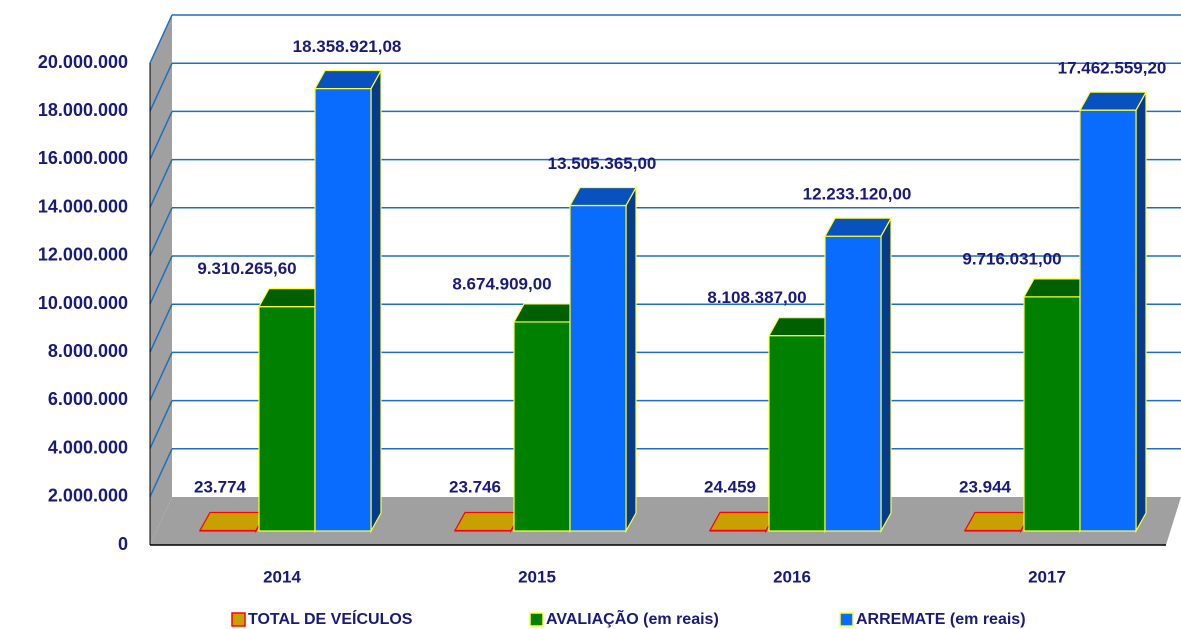 The height and width of the screenshot is (629, 1181). Describe the element at coordinates (83, 255) in the screenshot. I see `y-tick-label: 12.000.000` at that location.